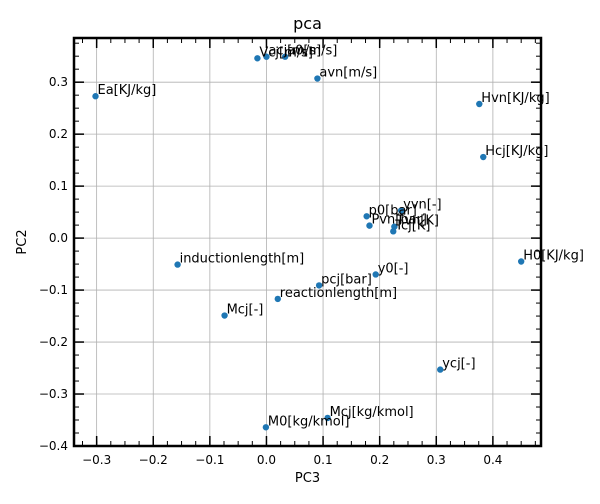 Image resolution: width=600 pixels, height=504 pixels. What do you see at coordinates (22, 241) in the screenshot?
I see `y-axis-label: PC2` at bounding box center [22, 241].